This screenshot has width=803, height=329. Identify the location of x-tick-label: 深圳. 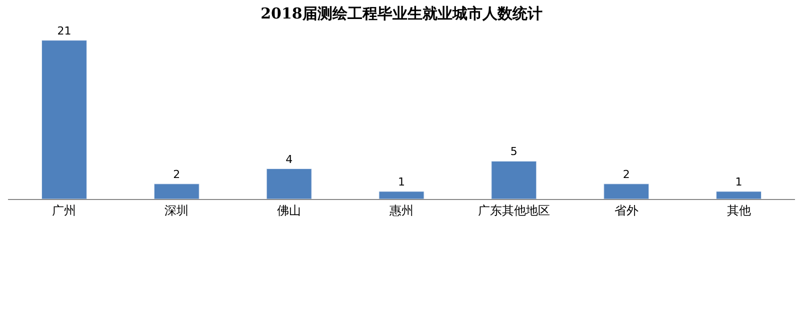
(176, 210).